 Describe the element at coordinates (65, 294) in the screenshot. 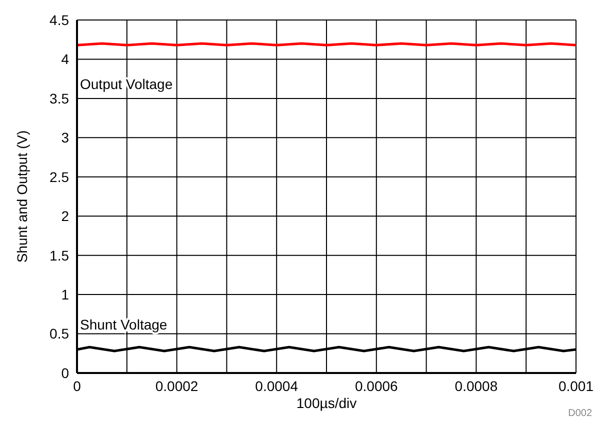

I see `y-tick-label: 1` at that location.